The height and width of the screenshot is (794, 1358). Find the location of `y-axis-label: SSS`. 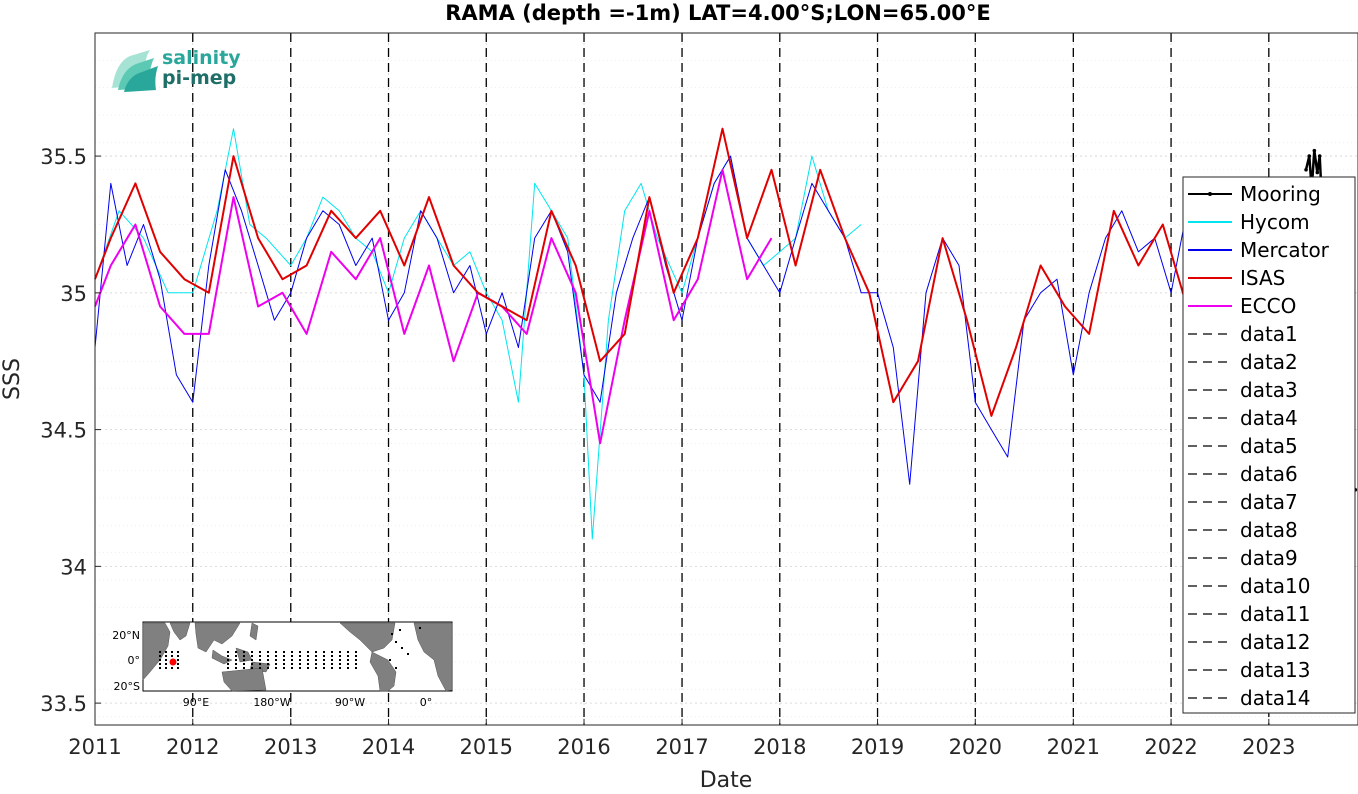

y-axis-label: SSS is located at coordinates (12, 379).